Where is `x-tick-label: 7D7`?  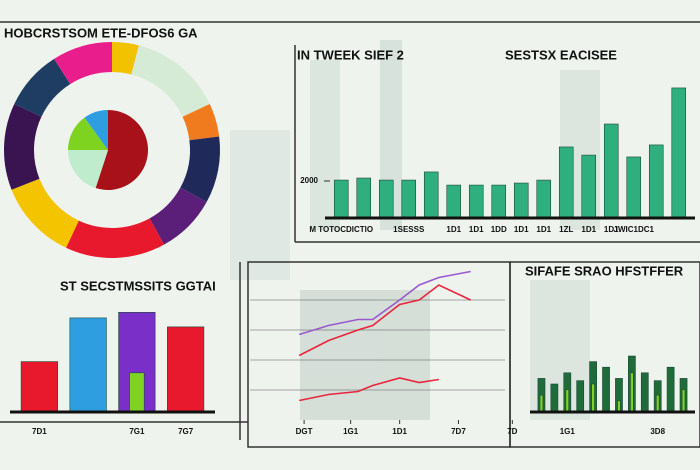 x-tick-label: 7D7 is located at coordinates (458, 431).